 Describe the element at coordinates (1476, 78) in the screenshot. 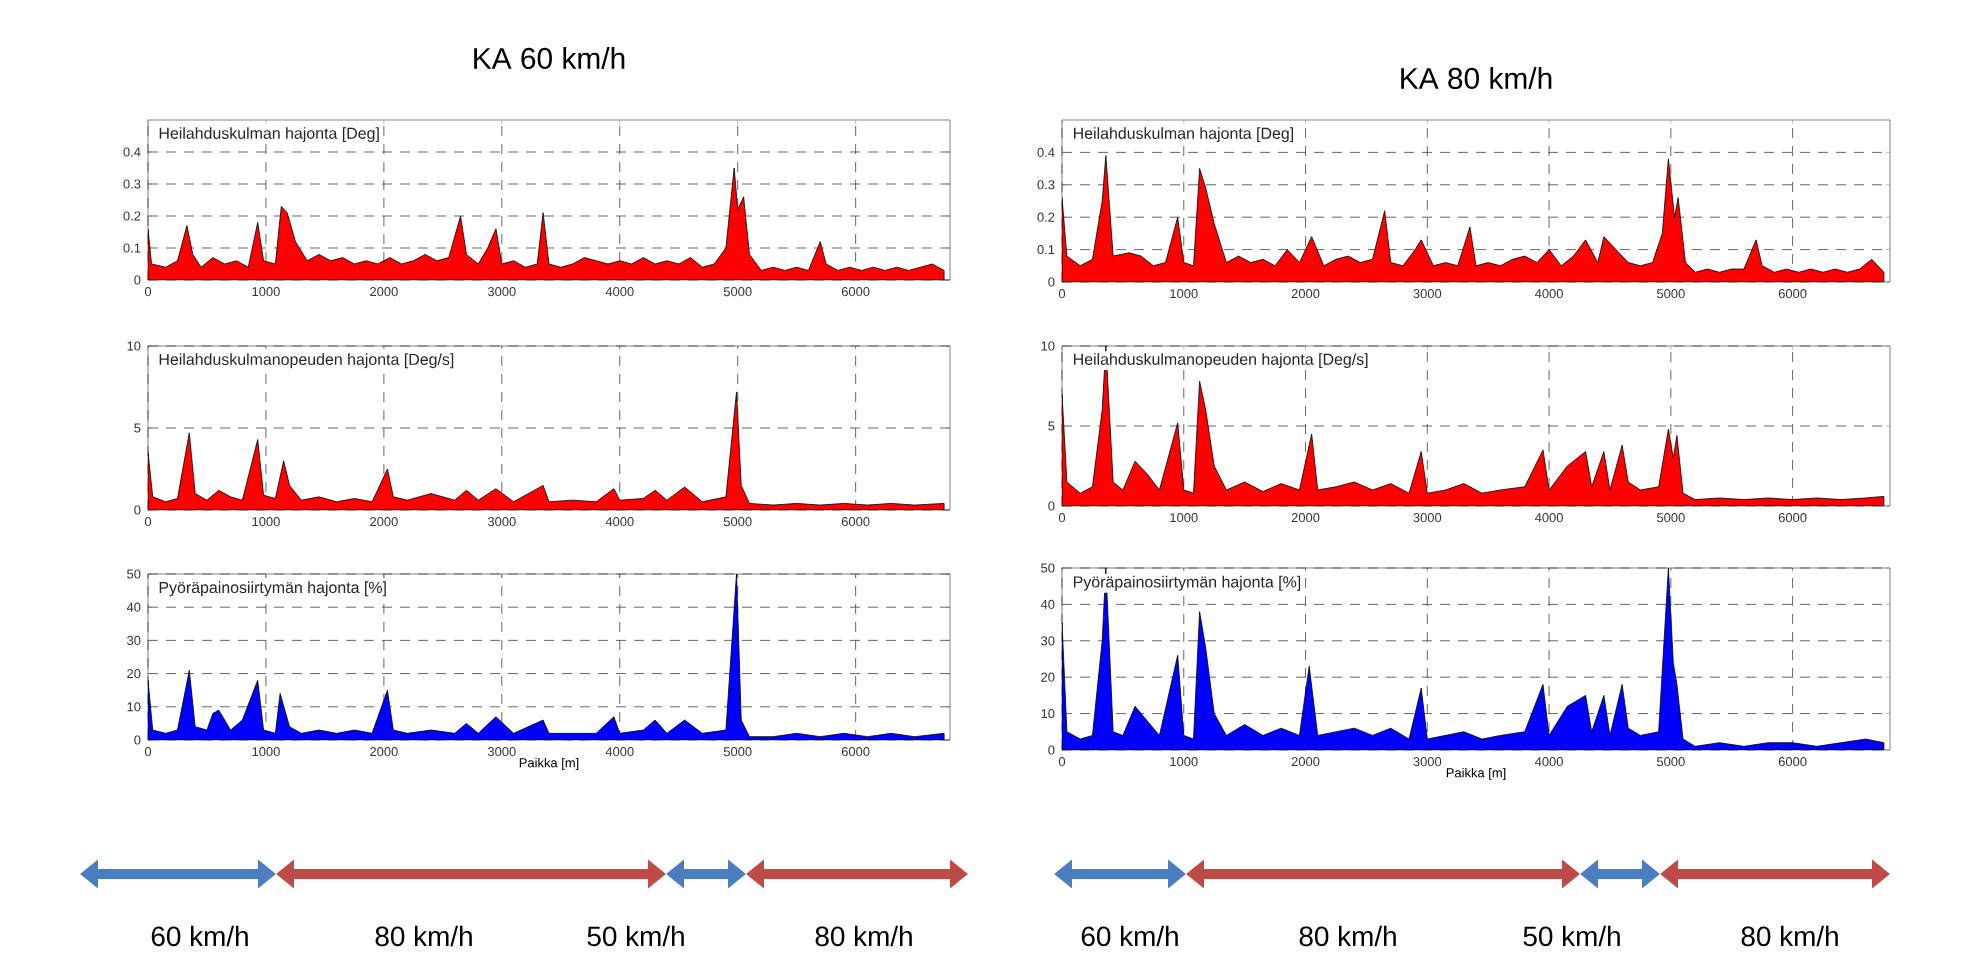

I see `chart-title: KA 80 km/h` at that location.